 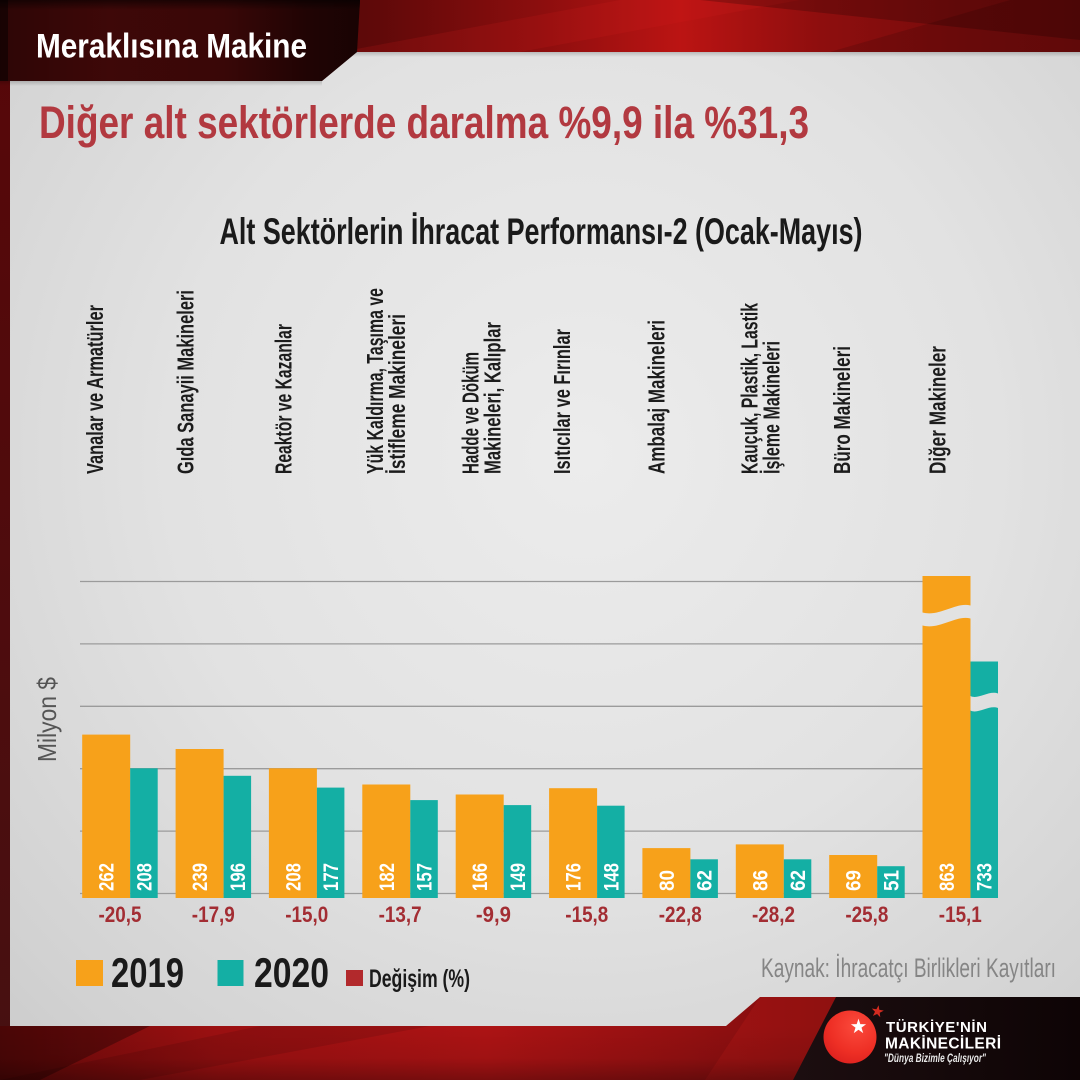 What do you see at coordinates (493, 914) in the screenshot?
I see `svg-text: -9,9` at bounding box center [493, 914].